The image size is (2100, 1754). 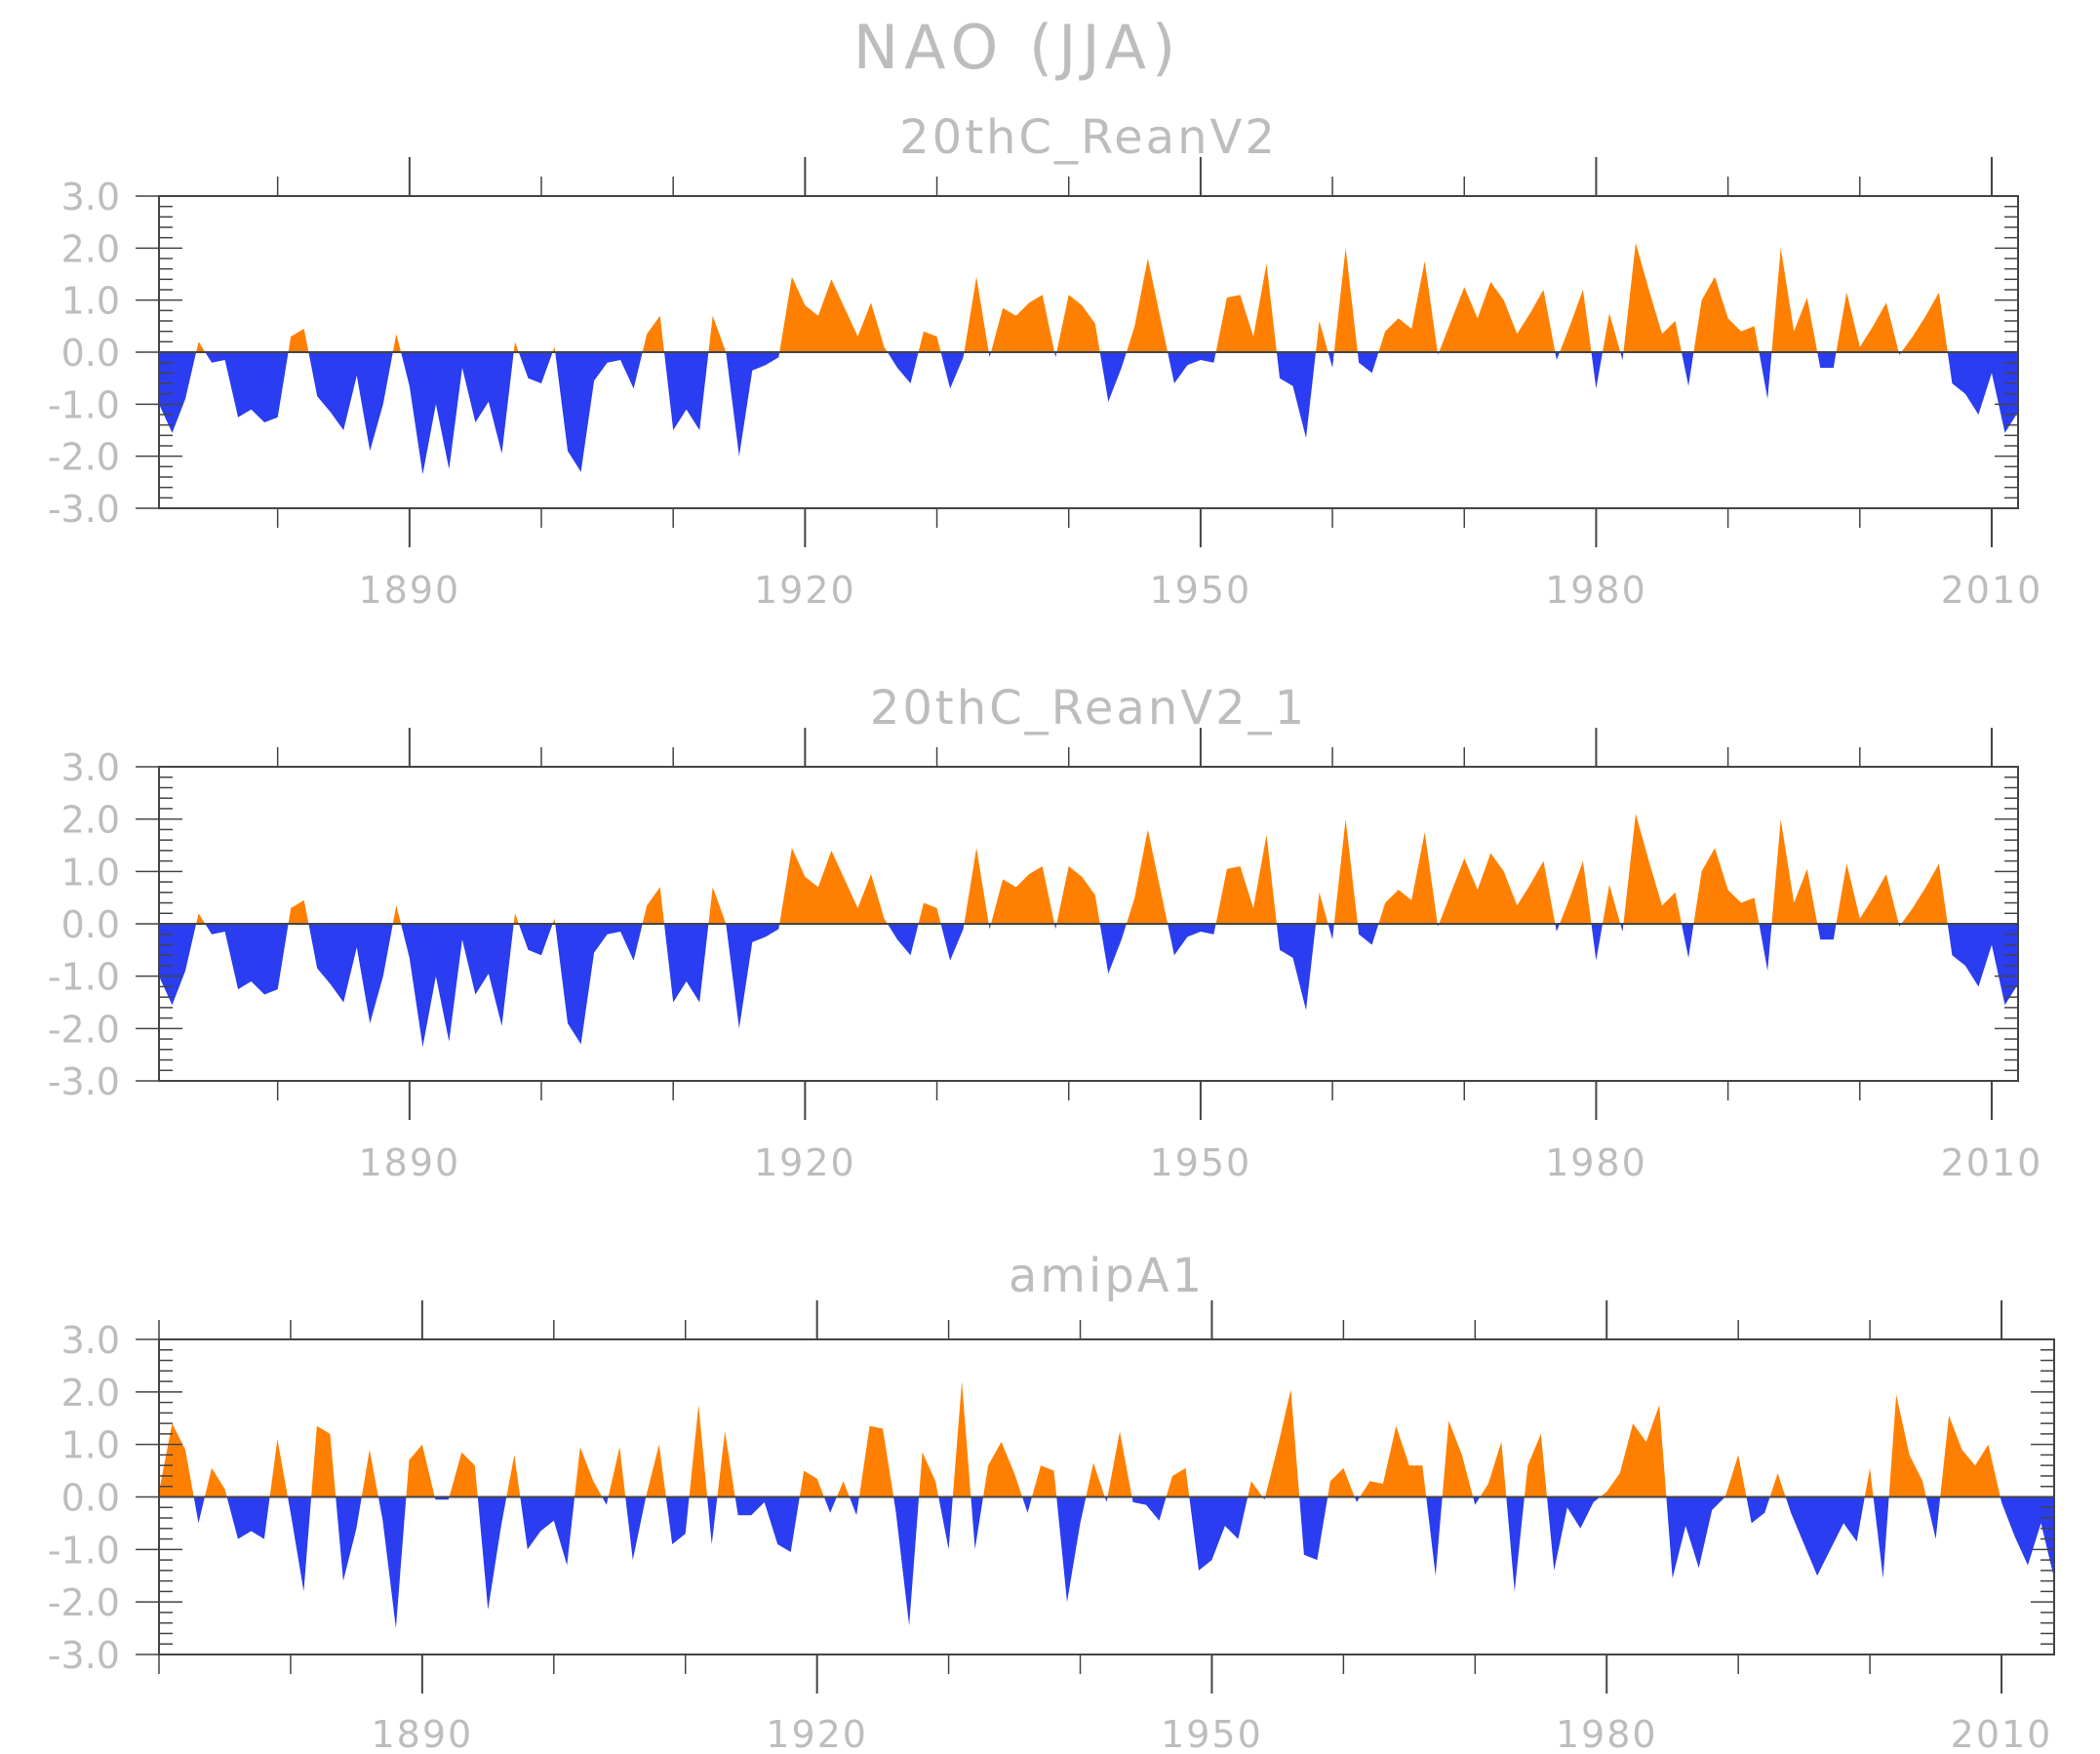 I want to click on y-tick-label: -2.0, so click(x=84, y=457).